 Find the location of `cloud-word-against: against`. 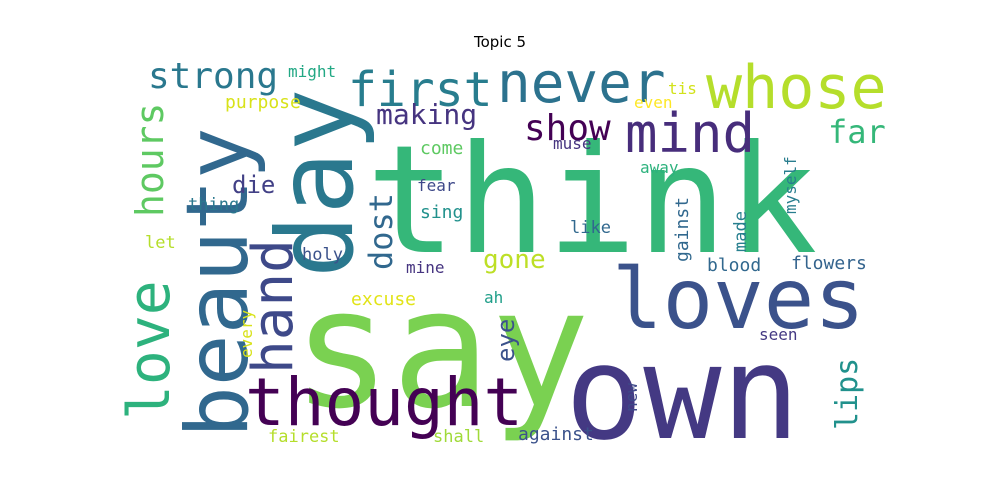

cloud-word-against: against is located at coordinates (556, 434).